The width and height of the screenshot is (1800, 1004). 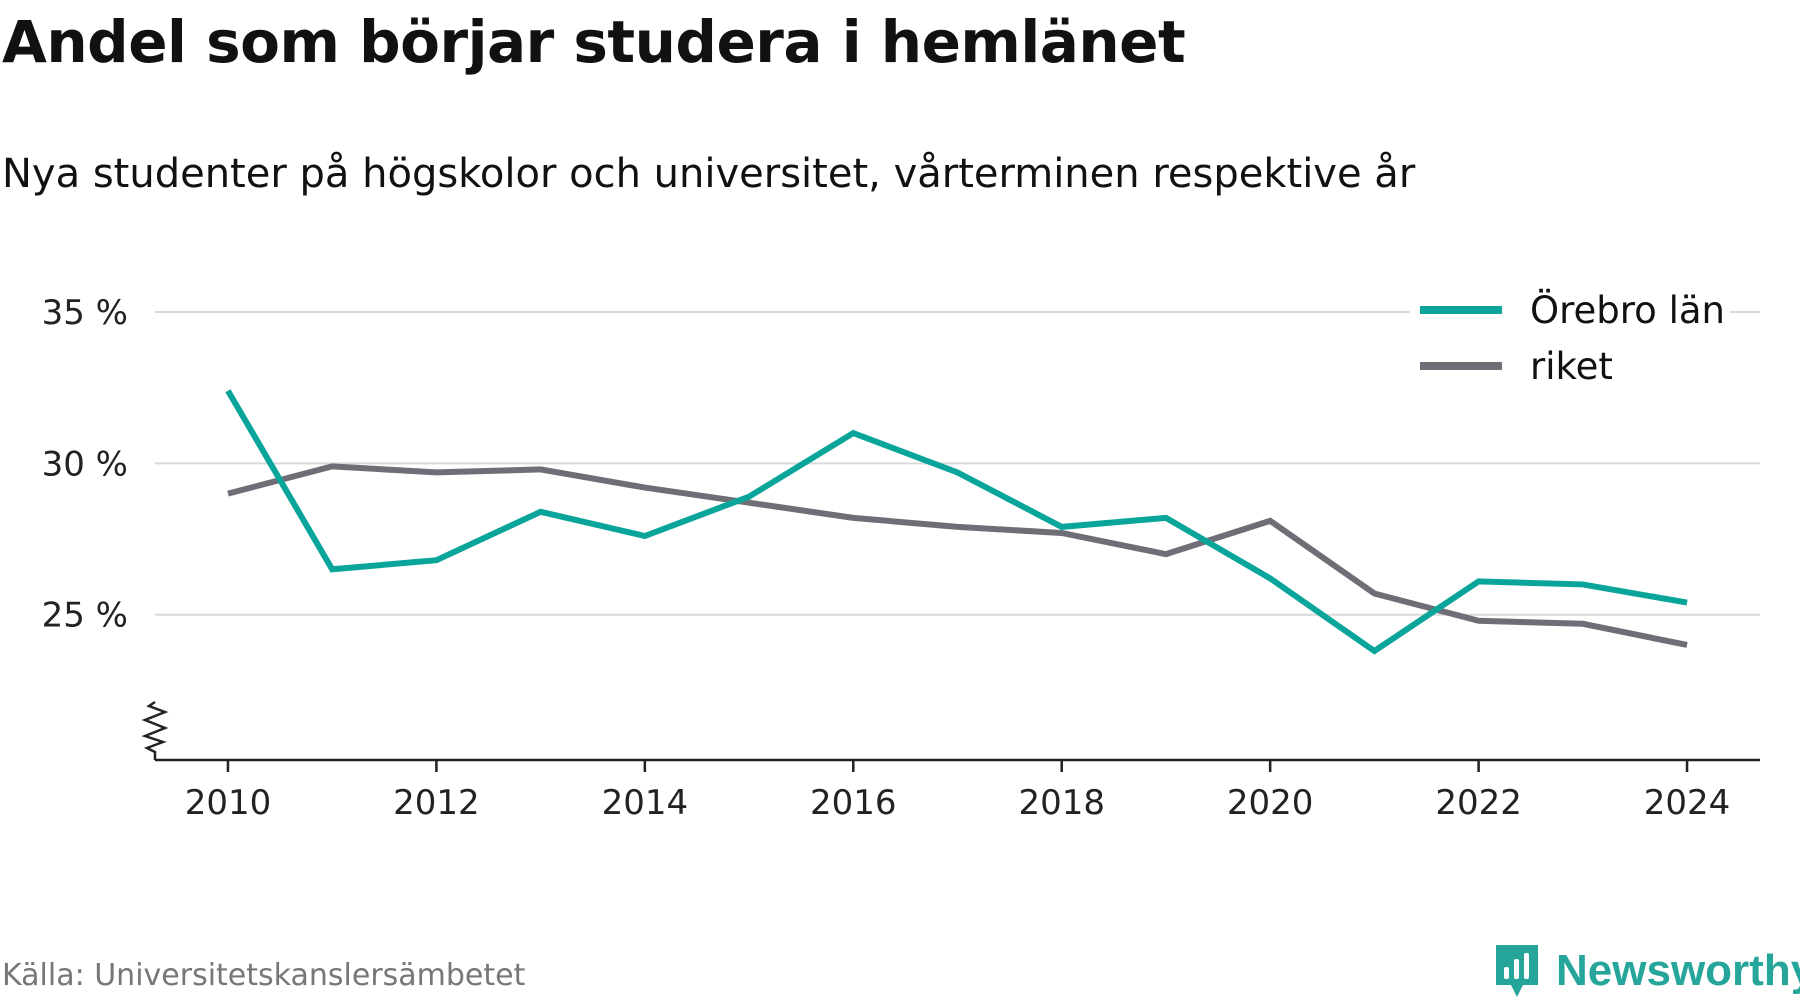 I want to click on y-tick-label: 25 %, so click(x=85, y=616).